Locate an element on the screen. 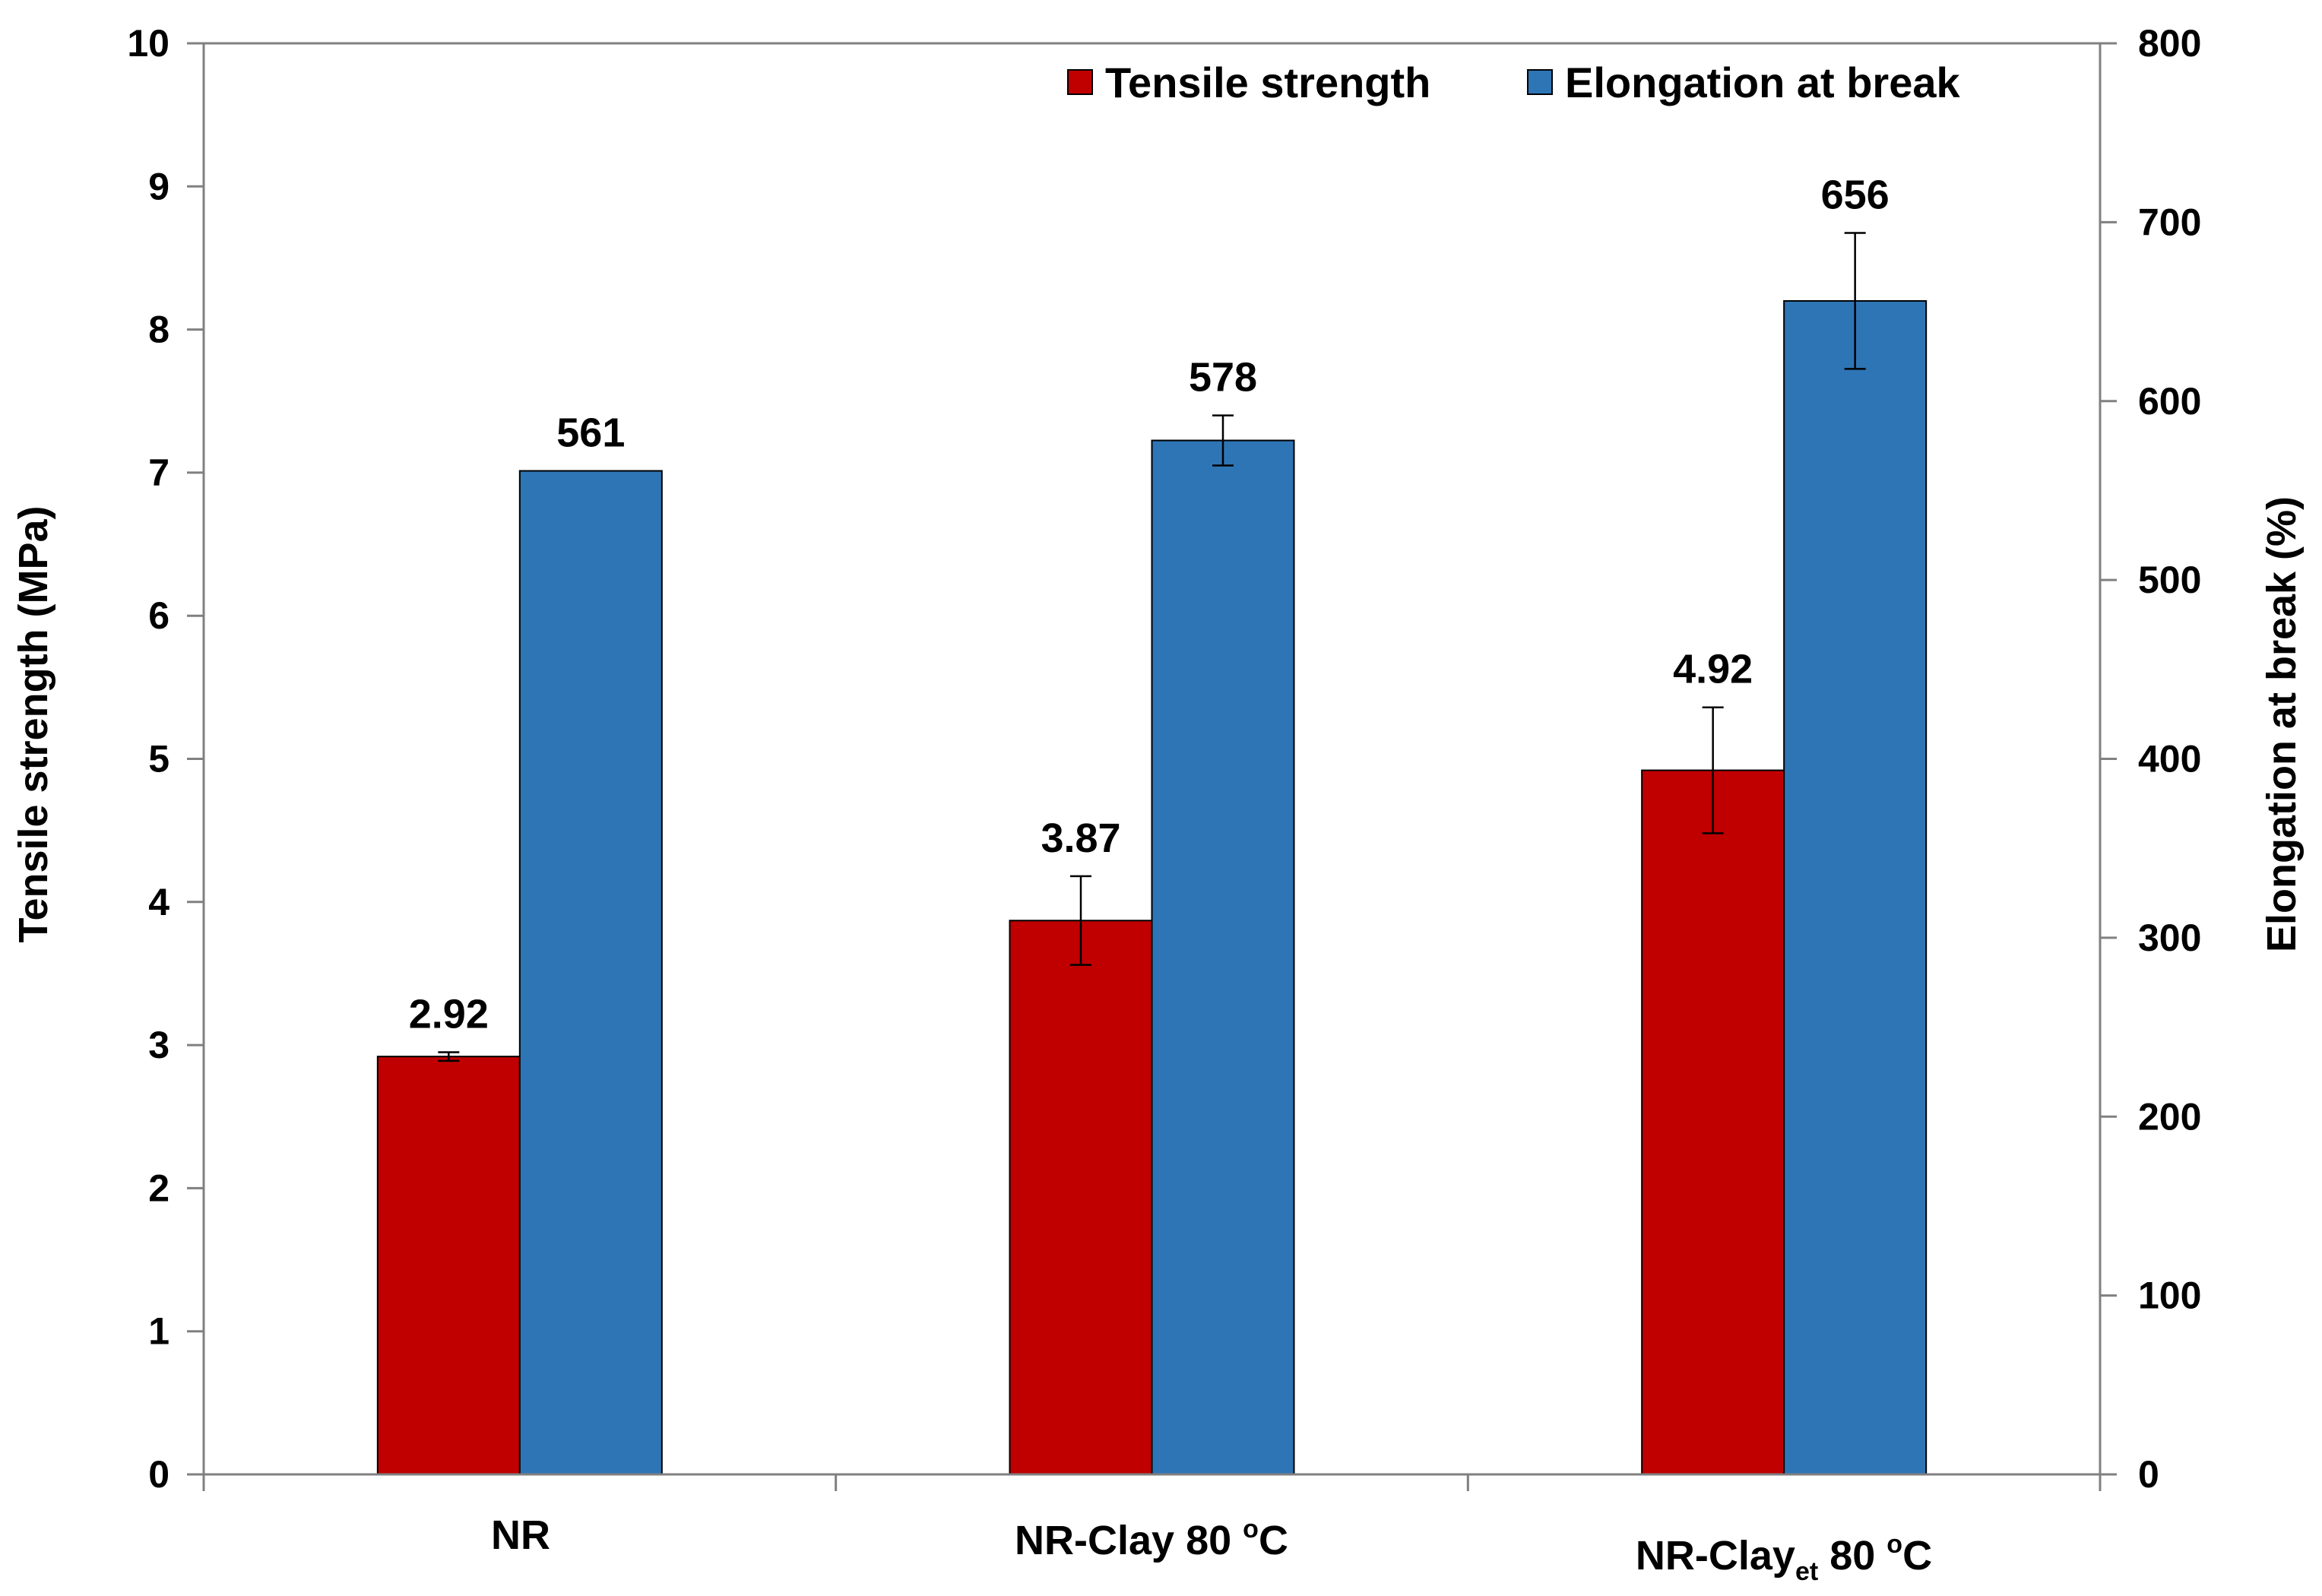 The image size is (2322, 1596). data-label-tensile-2: 4.92 is located at coordinates (1713, 669).